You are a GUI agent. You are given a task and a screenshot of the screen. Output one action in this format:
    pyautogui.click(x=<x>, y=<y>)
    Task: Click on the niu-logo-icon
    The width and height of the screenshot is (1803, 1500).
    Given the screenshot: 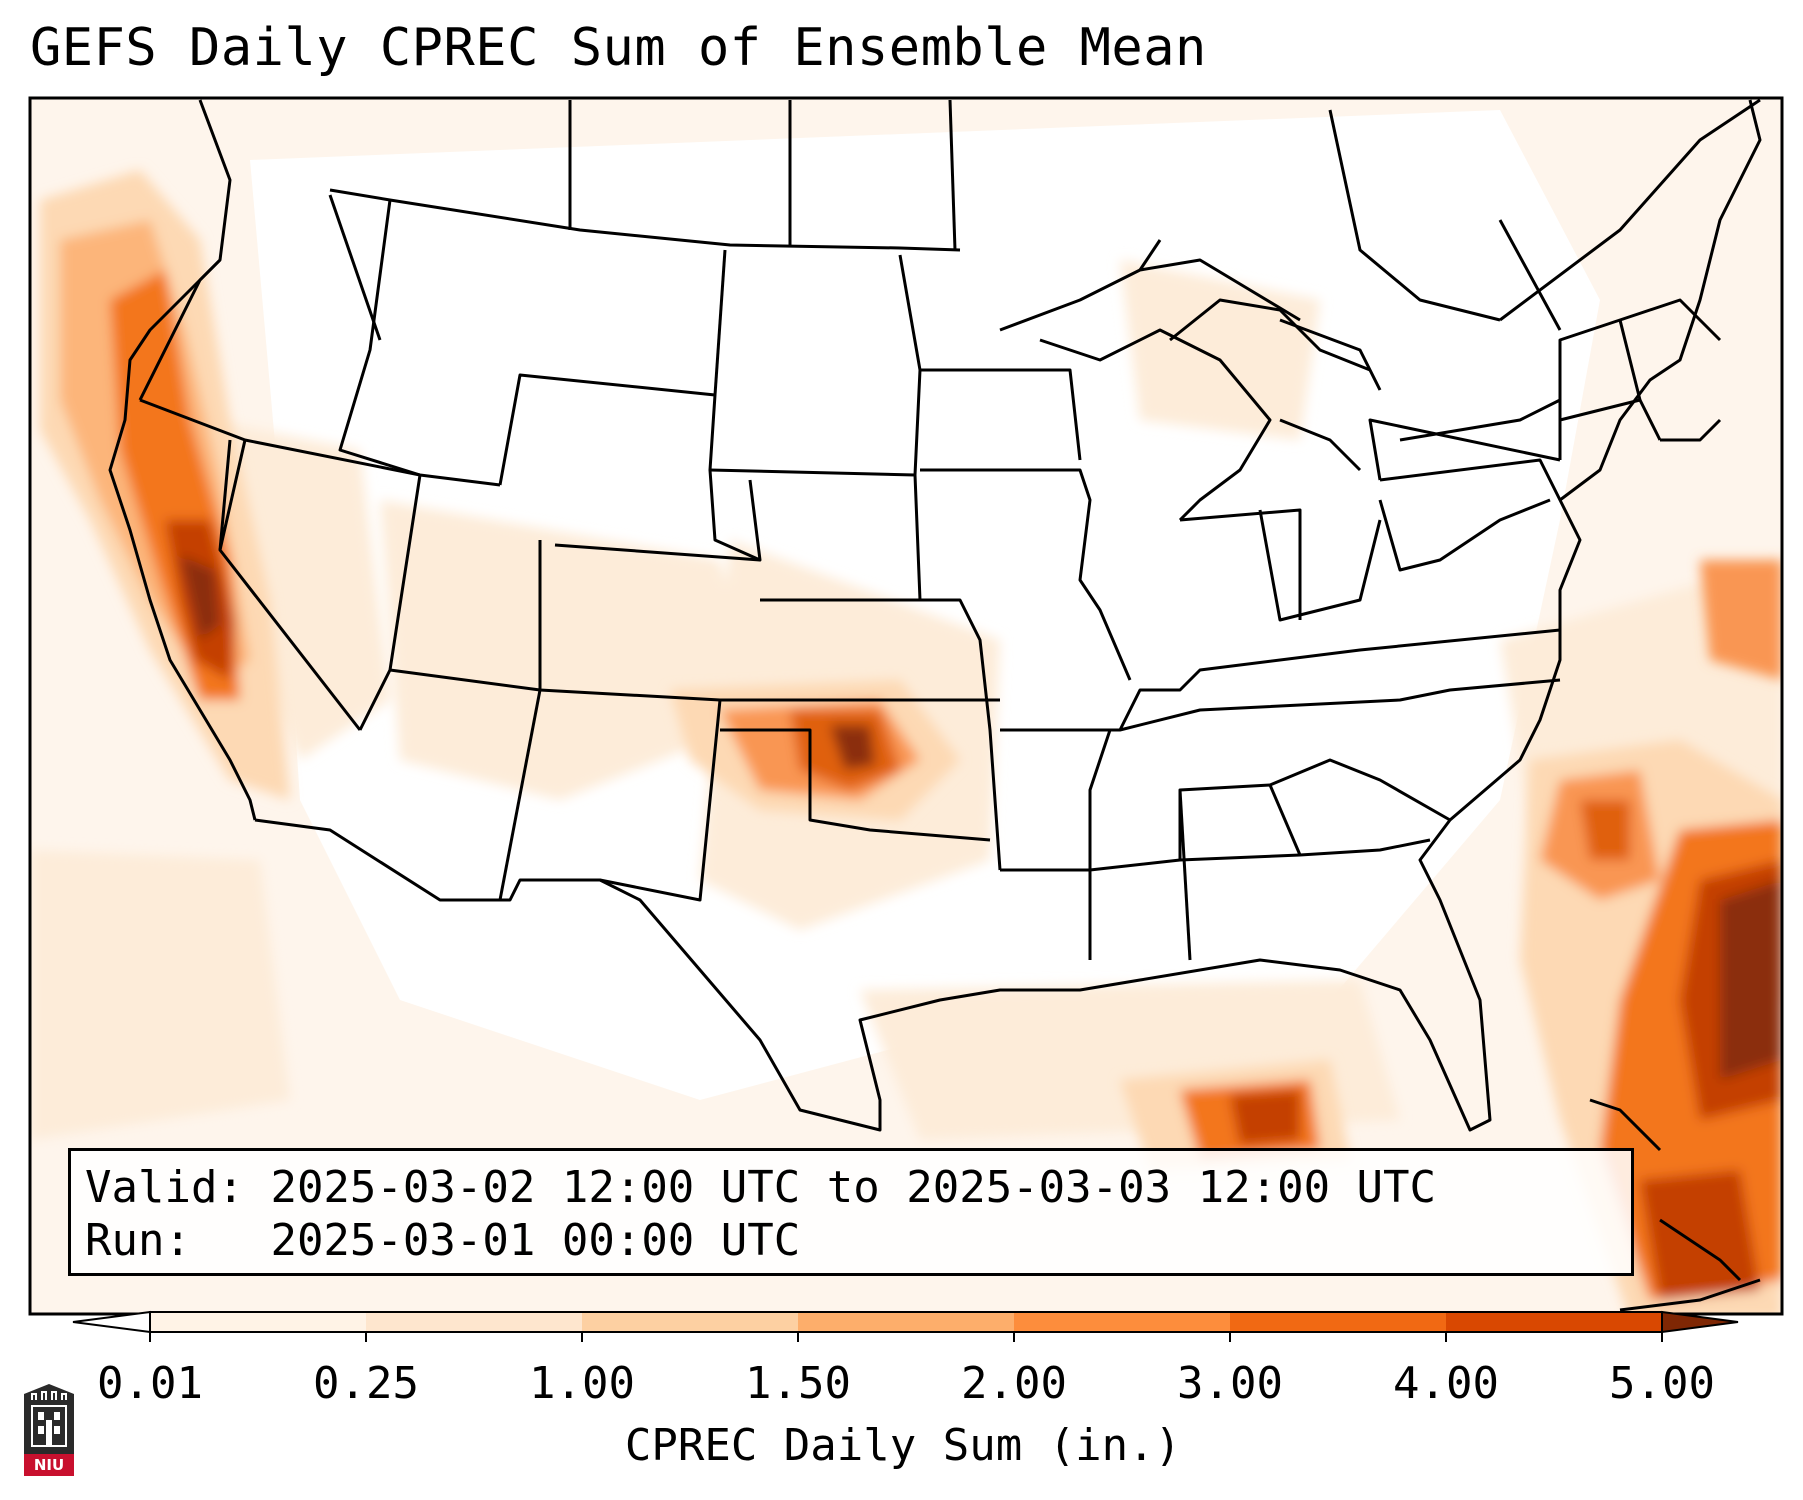 What is the action you would take?
    pyautogui.click(x=49, y=1430)
    